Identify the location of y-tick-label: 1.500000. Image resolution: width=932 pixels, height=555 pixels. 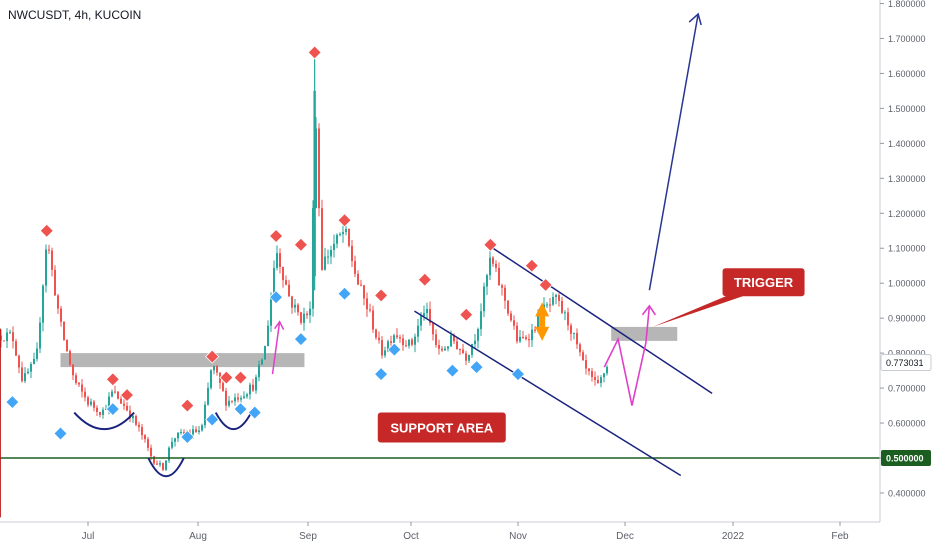
(907, 109).